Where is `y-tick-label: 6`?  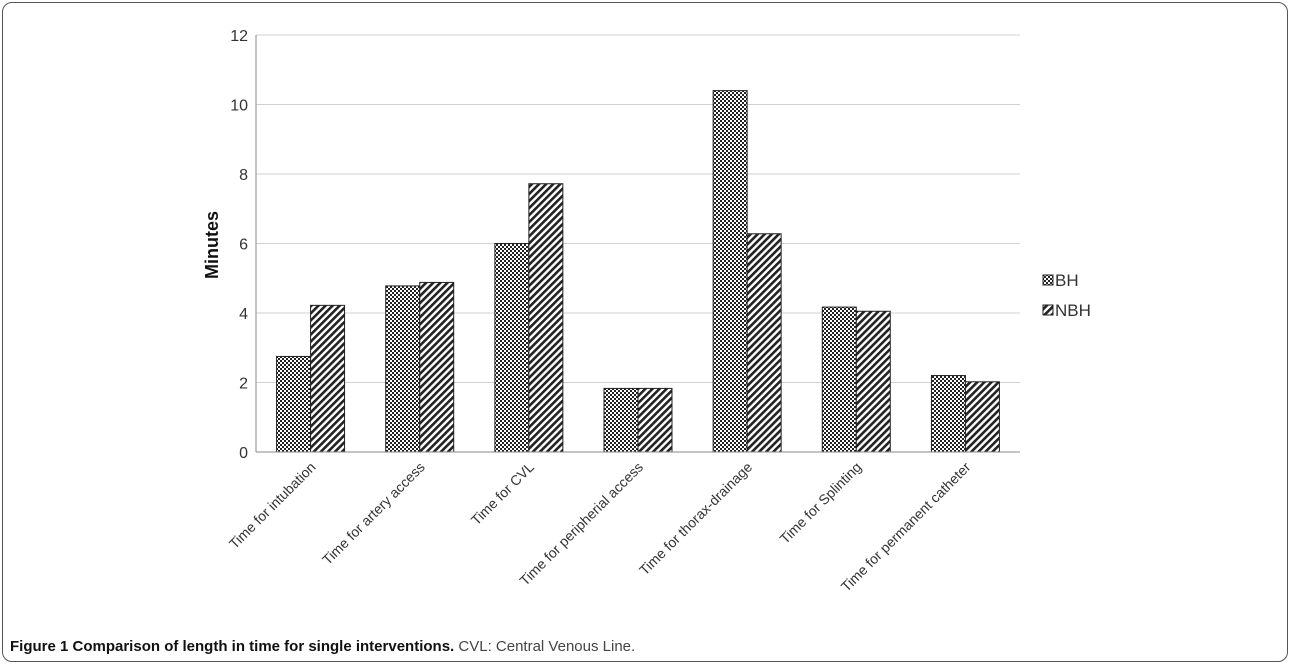
y-tick-label: 6 is located at coordinates (243, 245).